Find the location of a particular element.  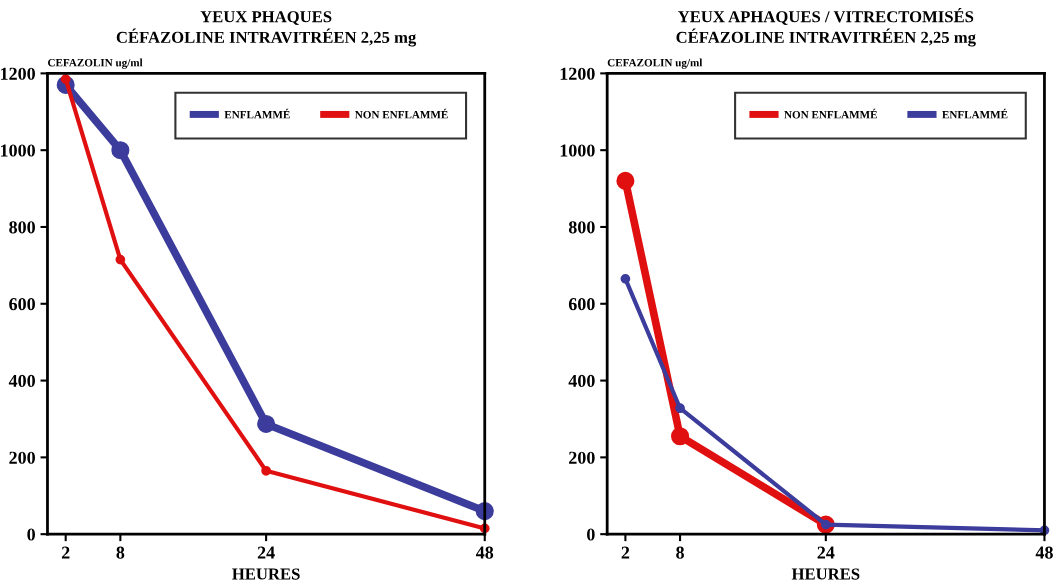

chart-title: YEUX PHAQUES CÉFAZOLINE INTRAVITRÉEN 2,25 mg is located at coordinates (266, 29).